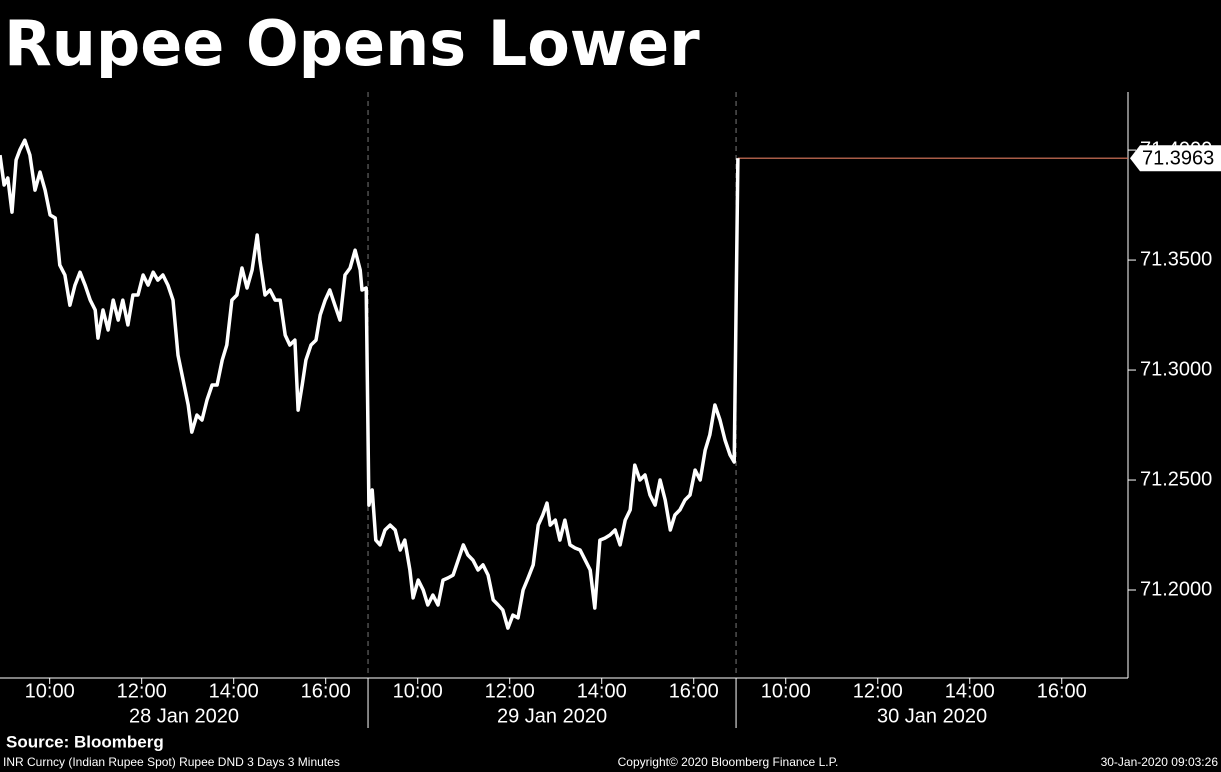 This screenshot has height=772, width=1221. What do you see at coordinates (85, 741) in the screenshot?
I see `source: Source: Bloomberg` at bounding box center [85, 741].